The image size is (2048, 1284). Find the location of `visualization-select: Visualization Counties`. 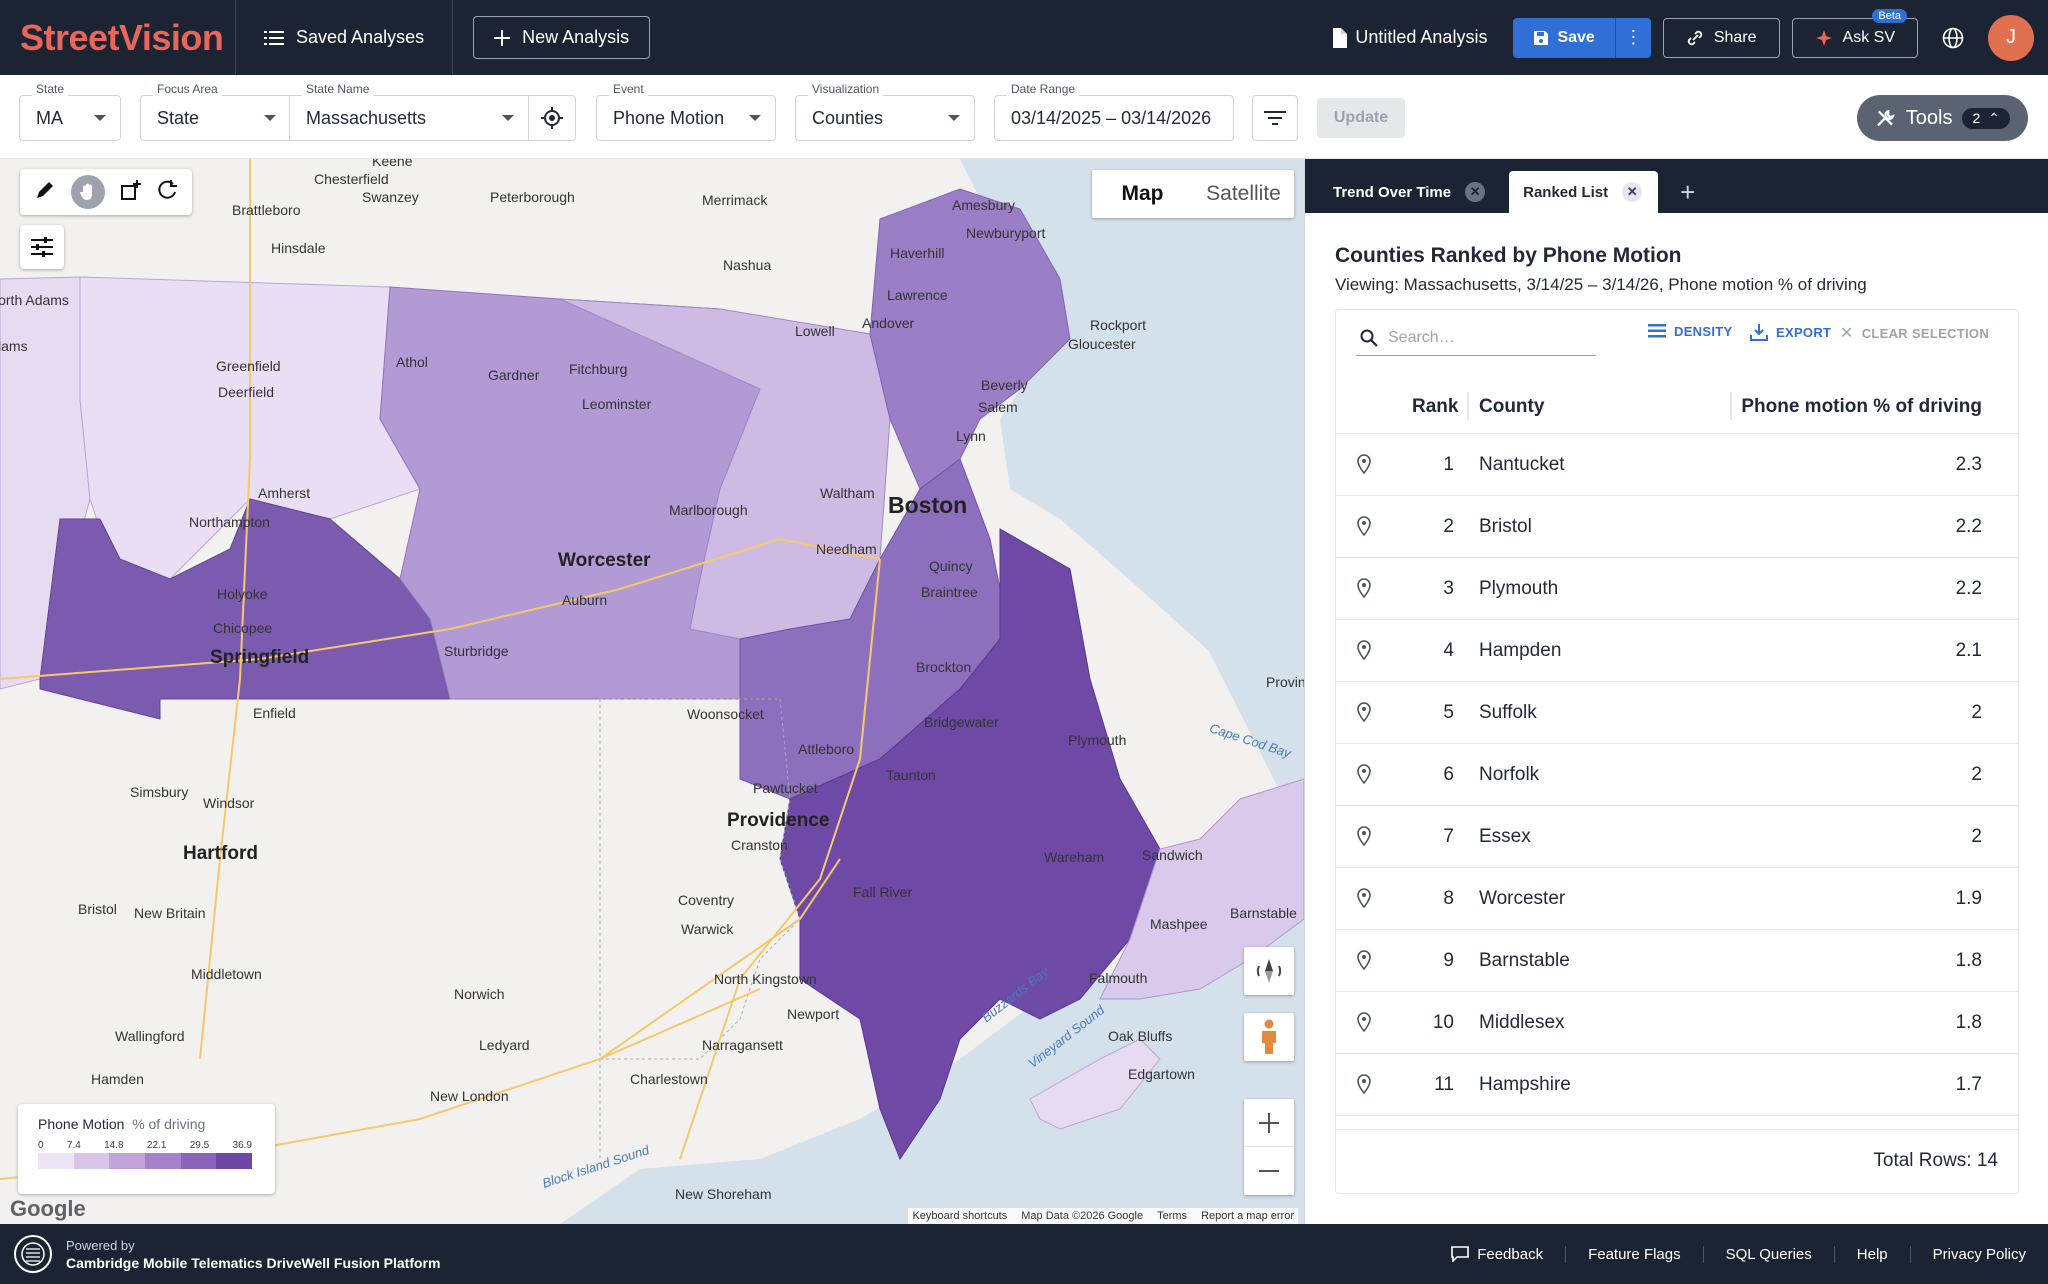

visualization-select: Visualization Counties is located at coordinates (885, 111).